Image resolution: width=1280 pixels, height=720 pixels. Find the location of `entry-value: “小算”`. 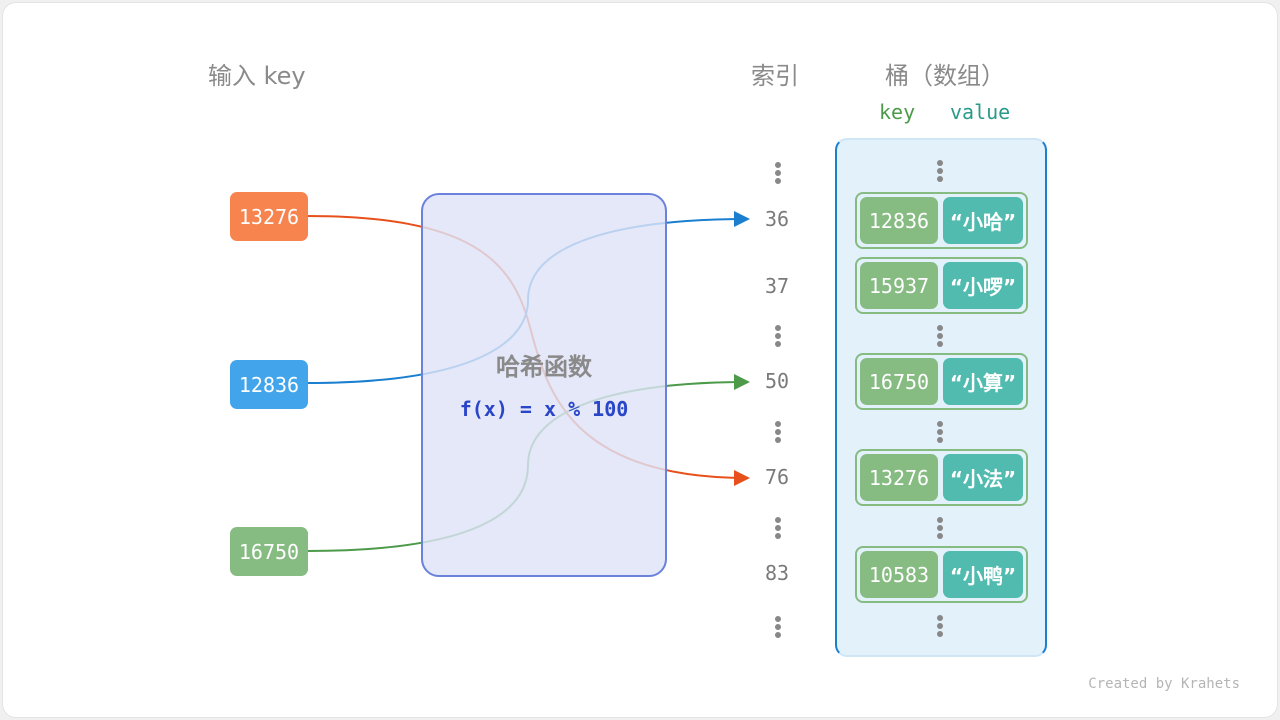

entry-value: “小算” is located at coordinates (983, 381).